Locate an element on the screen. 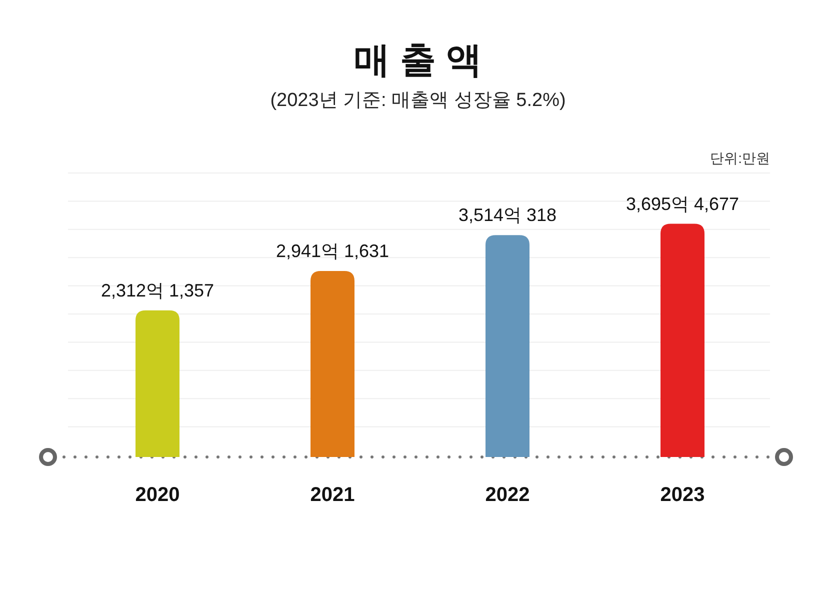  x-tick-label: 2021 is located at coordinates (332, 495).